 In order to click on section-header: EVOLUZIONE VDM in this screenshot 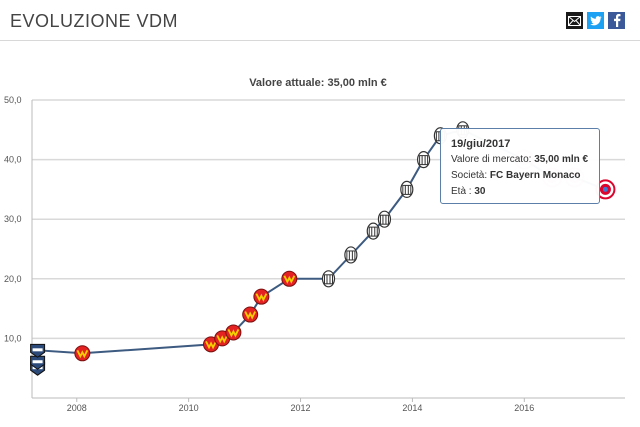, I will do `click(320, 20)`.